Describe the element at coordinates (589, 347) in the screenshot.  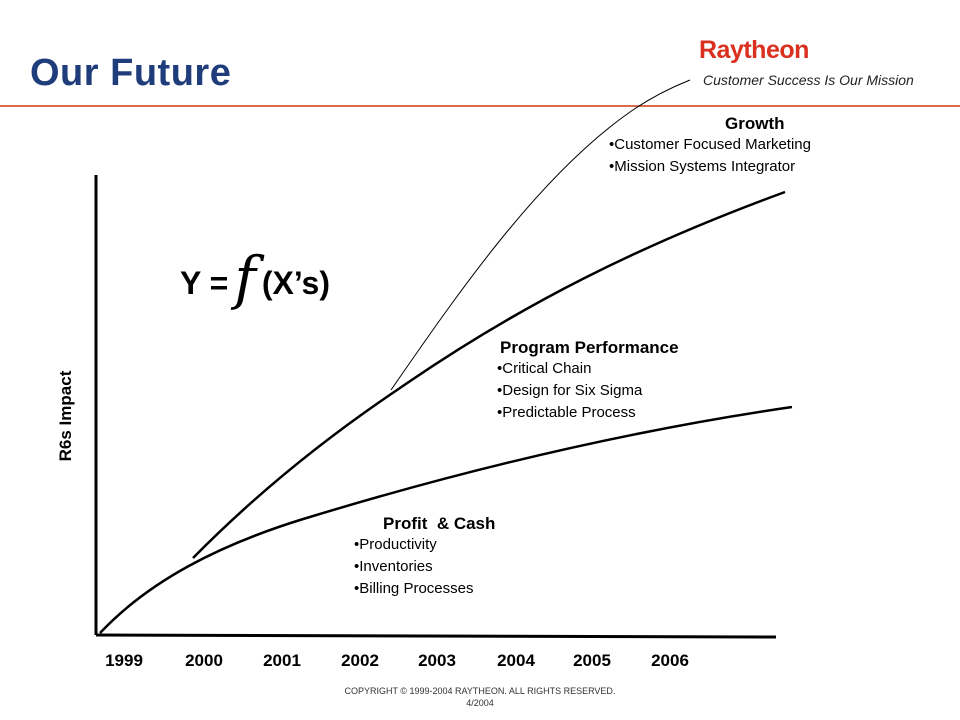
I see `program-performance-heading: Program Performance` at that location.